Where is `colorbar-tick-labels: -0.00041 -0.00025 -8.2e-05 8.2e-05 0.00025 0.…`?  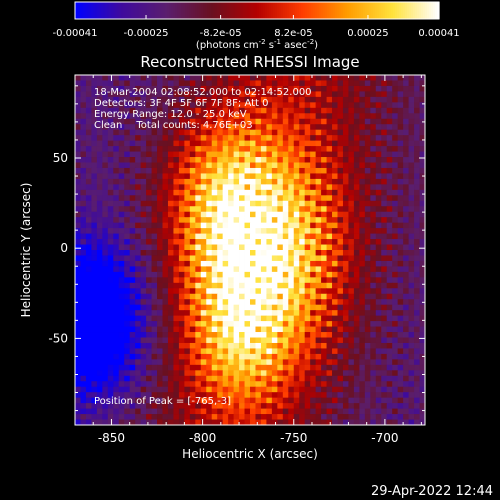 colorbar-tick-labels: -0.00041 -0.00025 -8.2e-05 8.2e-05 0.00025 0.… is located at coordinates (256, 33).